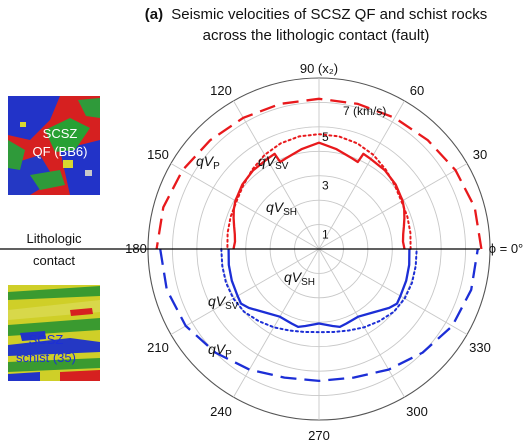  What do you see at coordinates (325, 137) in the screenshot?
I see `radial-tick-5: 5` at bounding box center [325, 137].